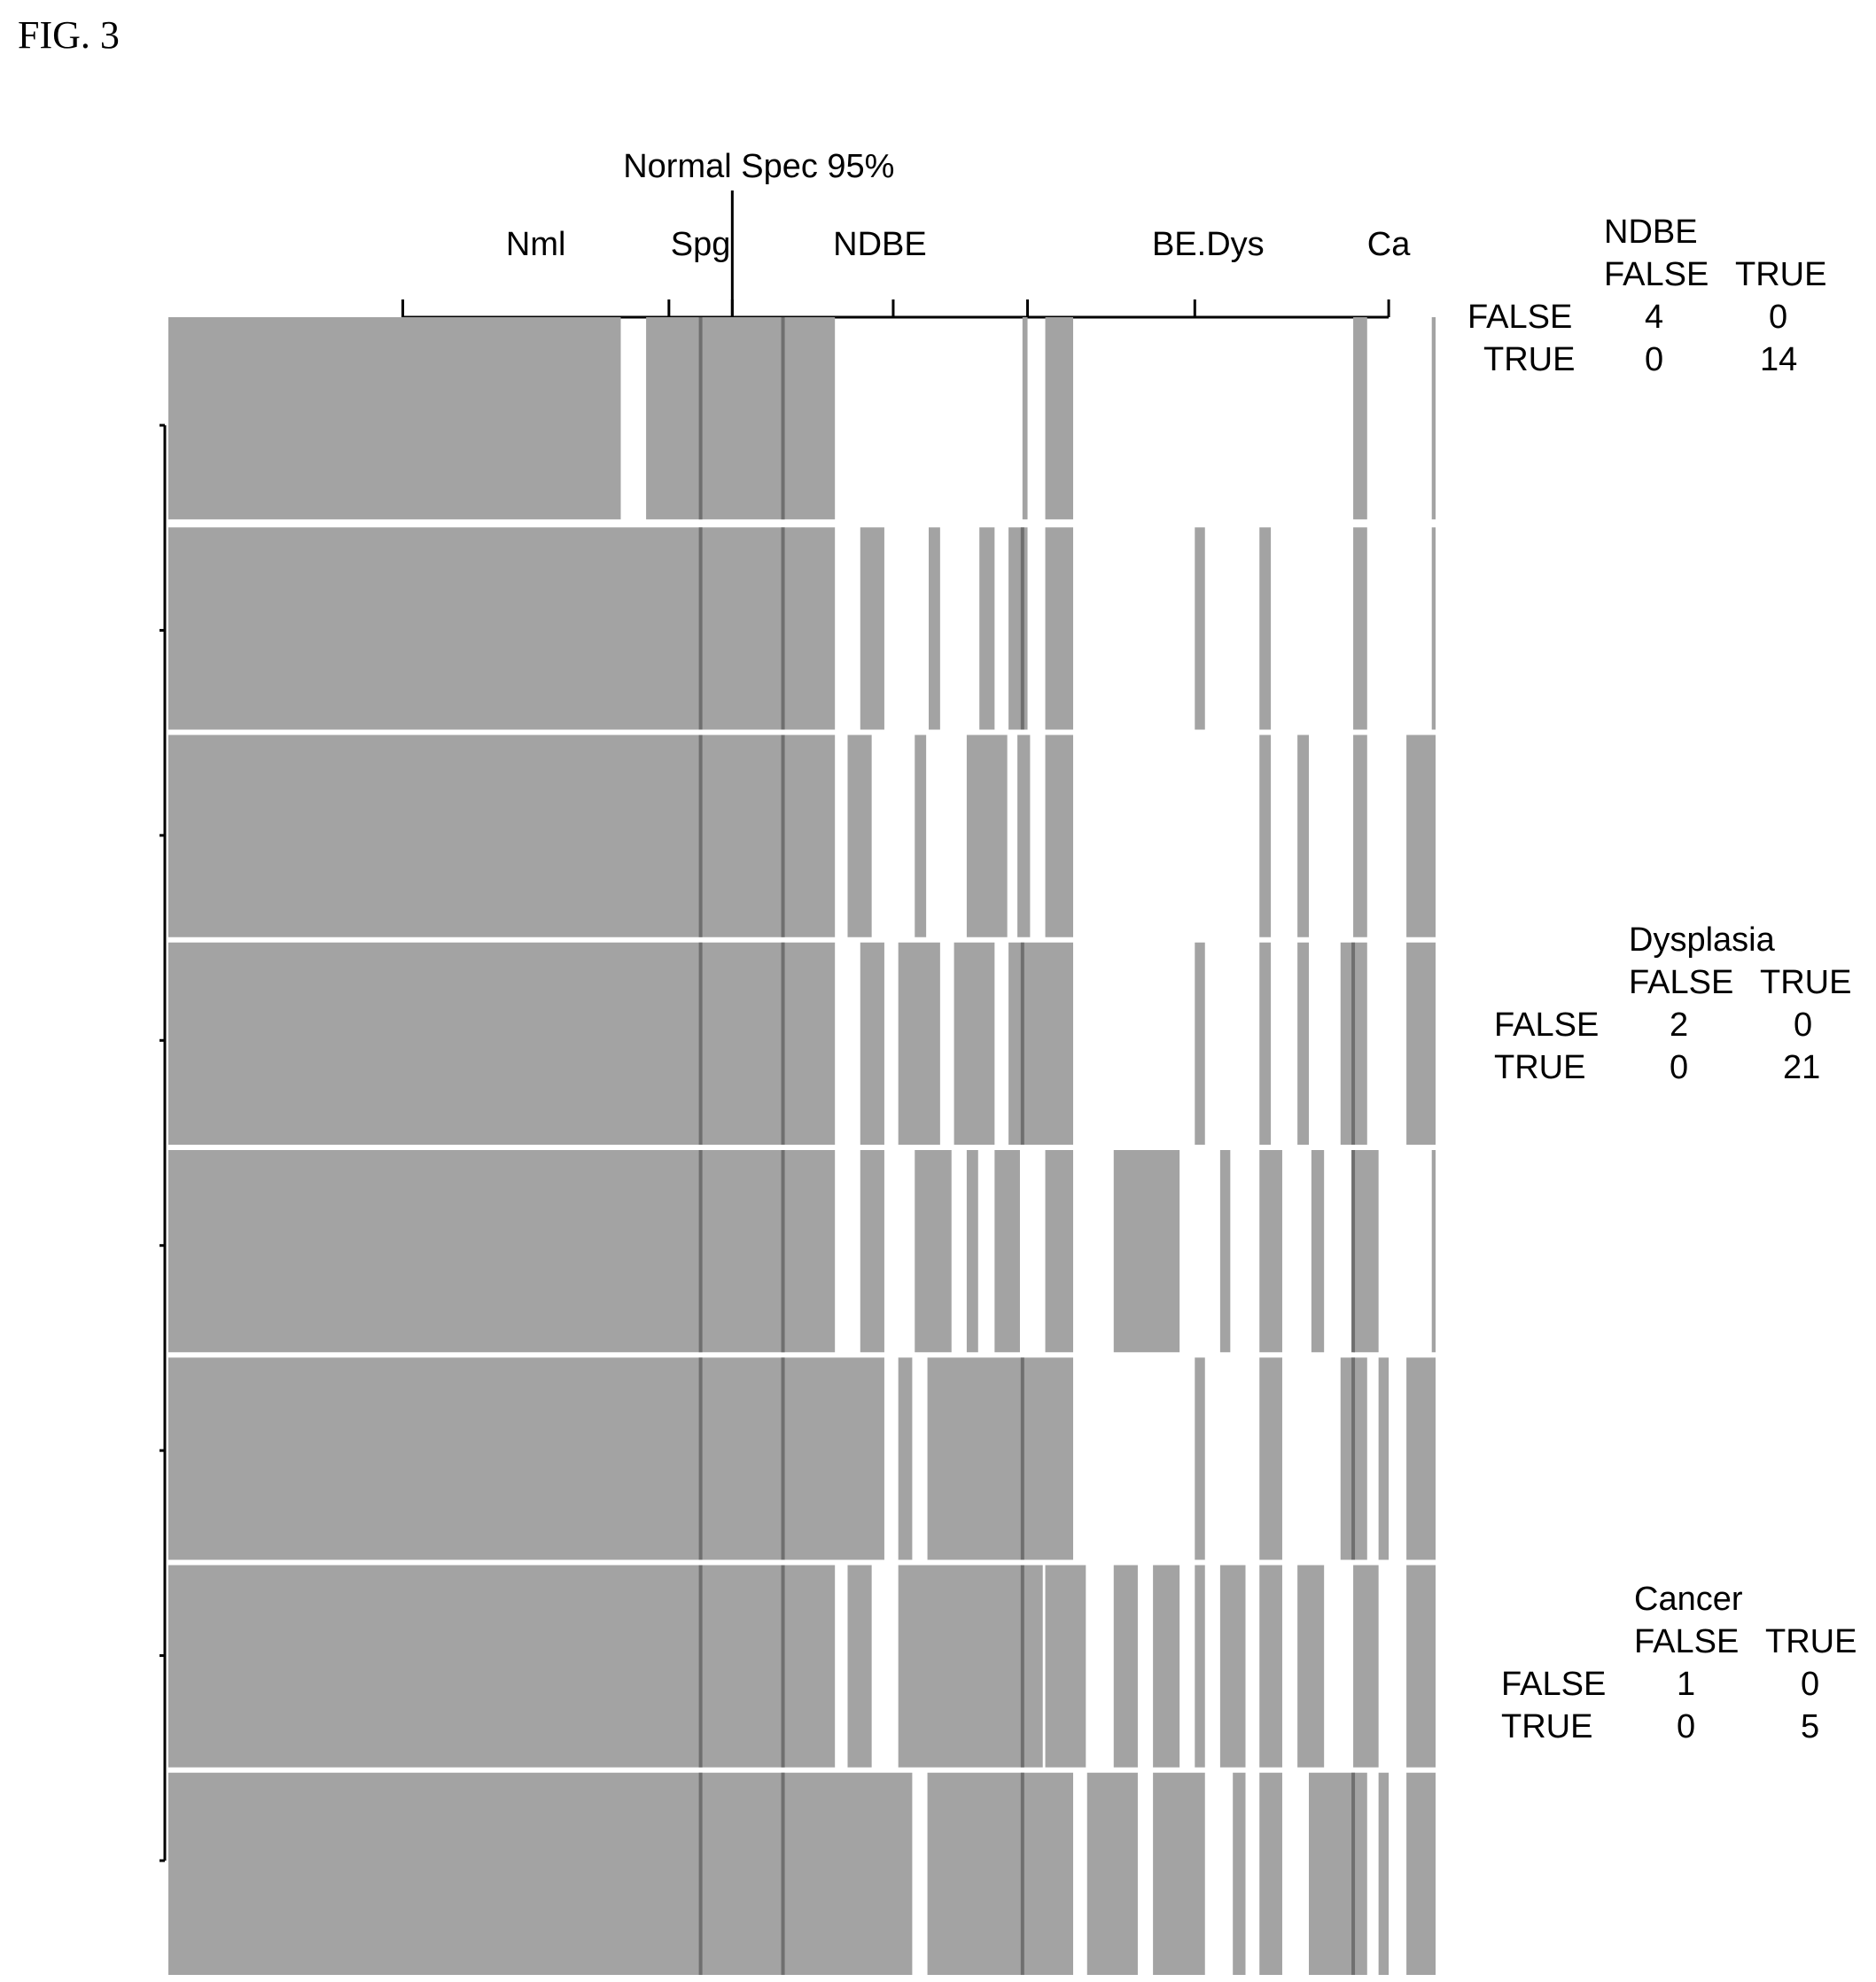 The height and width of the screenshot is (1982, 1876). What do you see at coordinates (880, 244) in the screenshot?
I see `group-label: NDBE` at bounding box center [880, 244].